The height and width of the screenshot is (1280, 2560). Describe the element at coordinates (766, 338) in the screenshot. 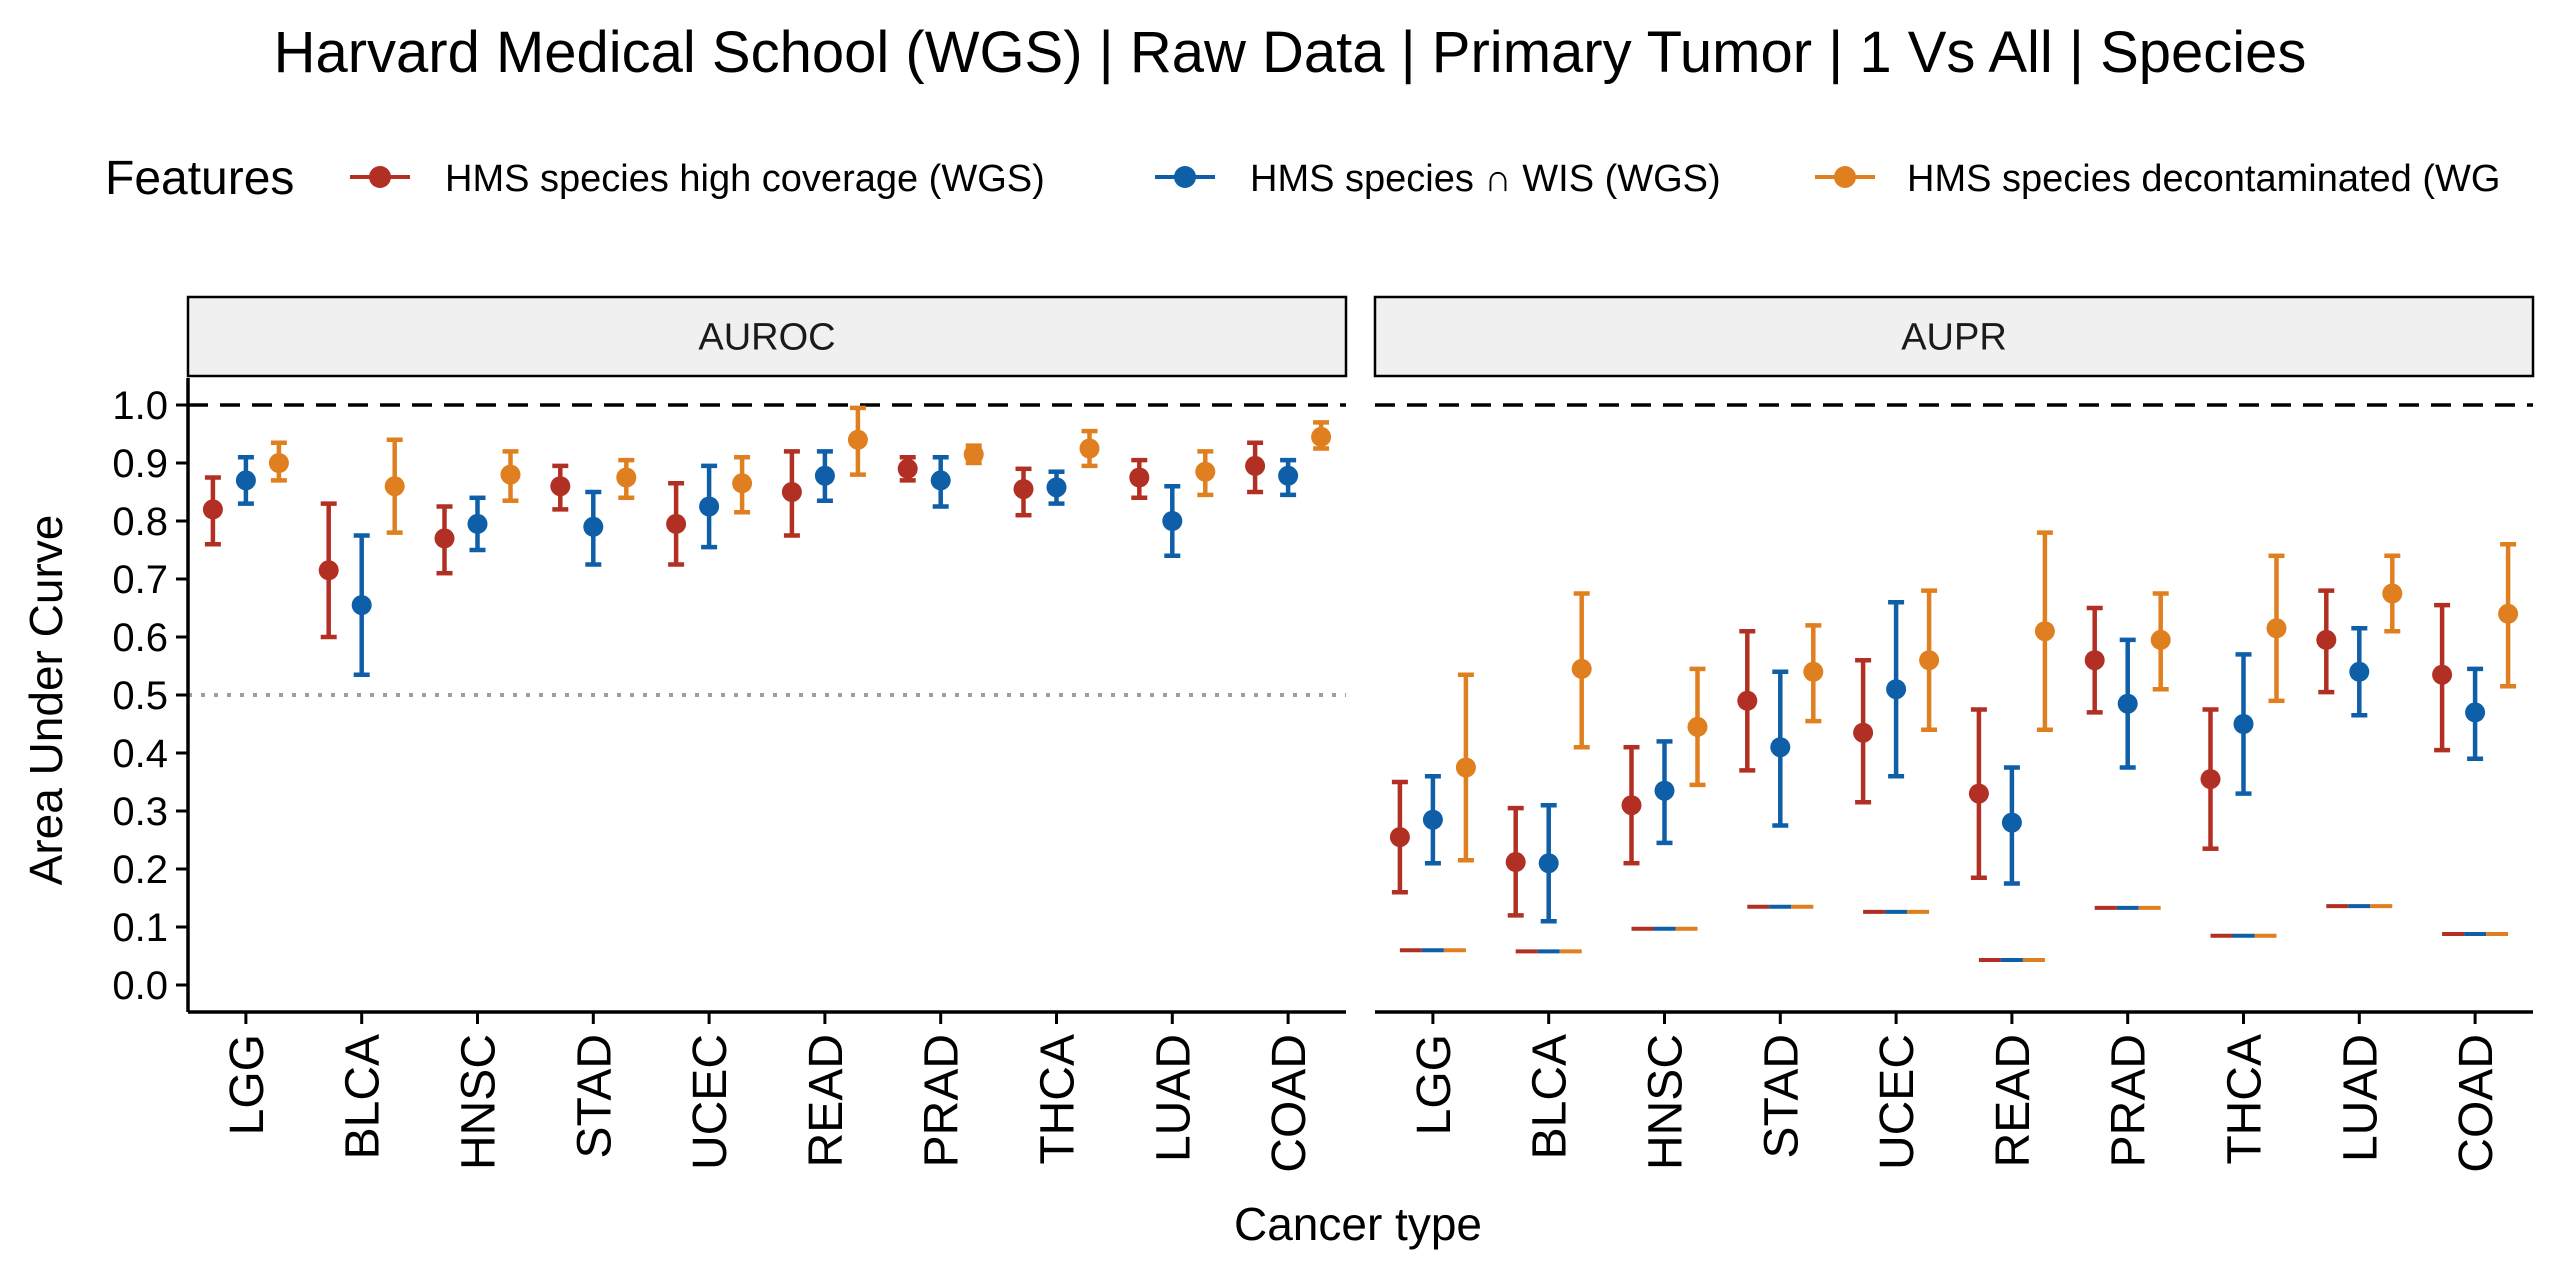

I see `strip-label-auroc: AUROC` at that location.